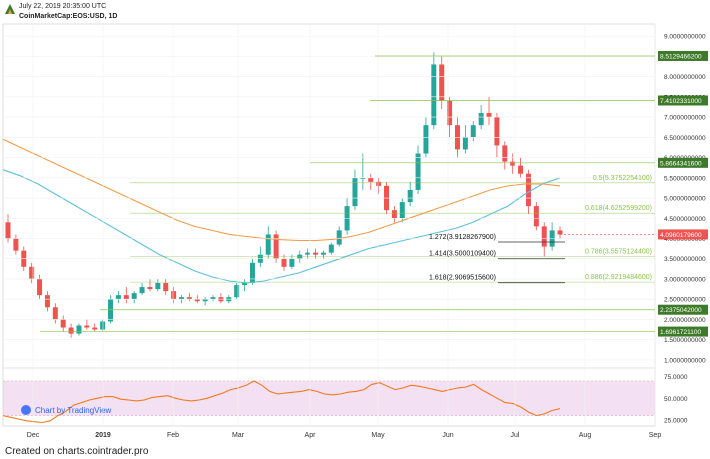 Image resolution: width=710 pixels, height=459 pixels. What do you see at coordinates (33, 435) in the screenshot?
I see `time-tick-label: Dec` at bounding box center [33, 435].